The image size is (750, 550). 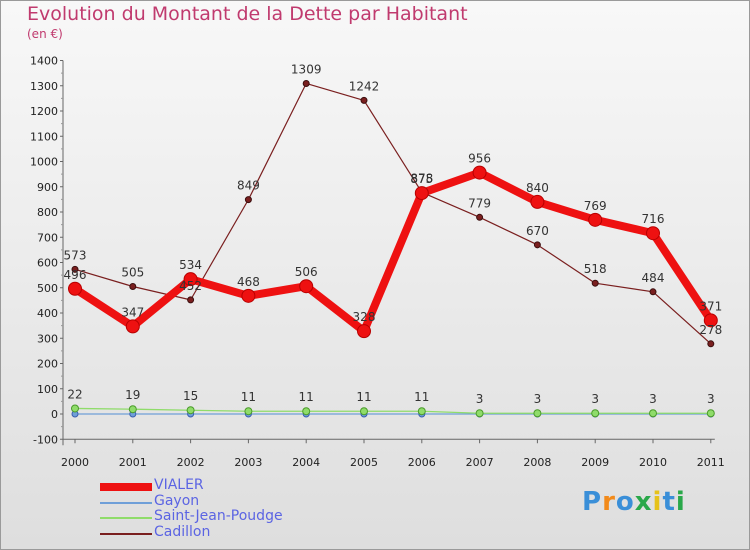 I want to click on legend-label: Gayon, so click(x=177, y=501).